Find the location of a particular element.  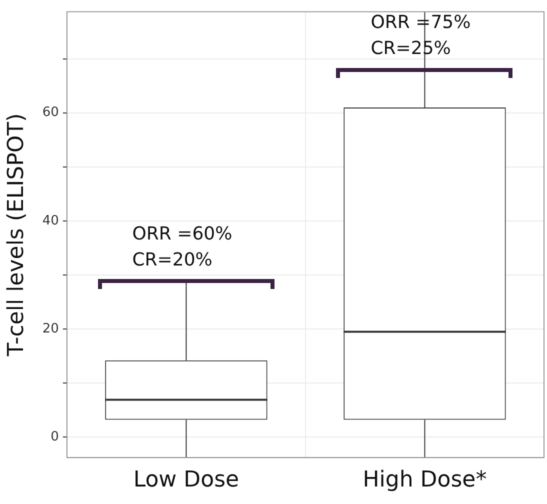

y-tick-label: 20 is located at coordinates (50, 328).